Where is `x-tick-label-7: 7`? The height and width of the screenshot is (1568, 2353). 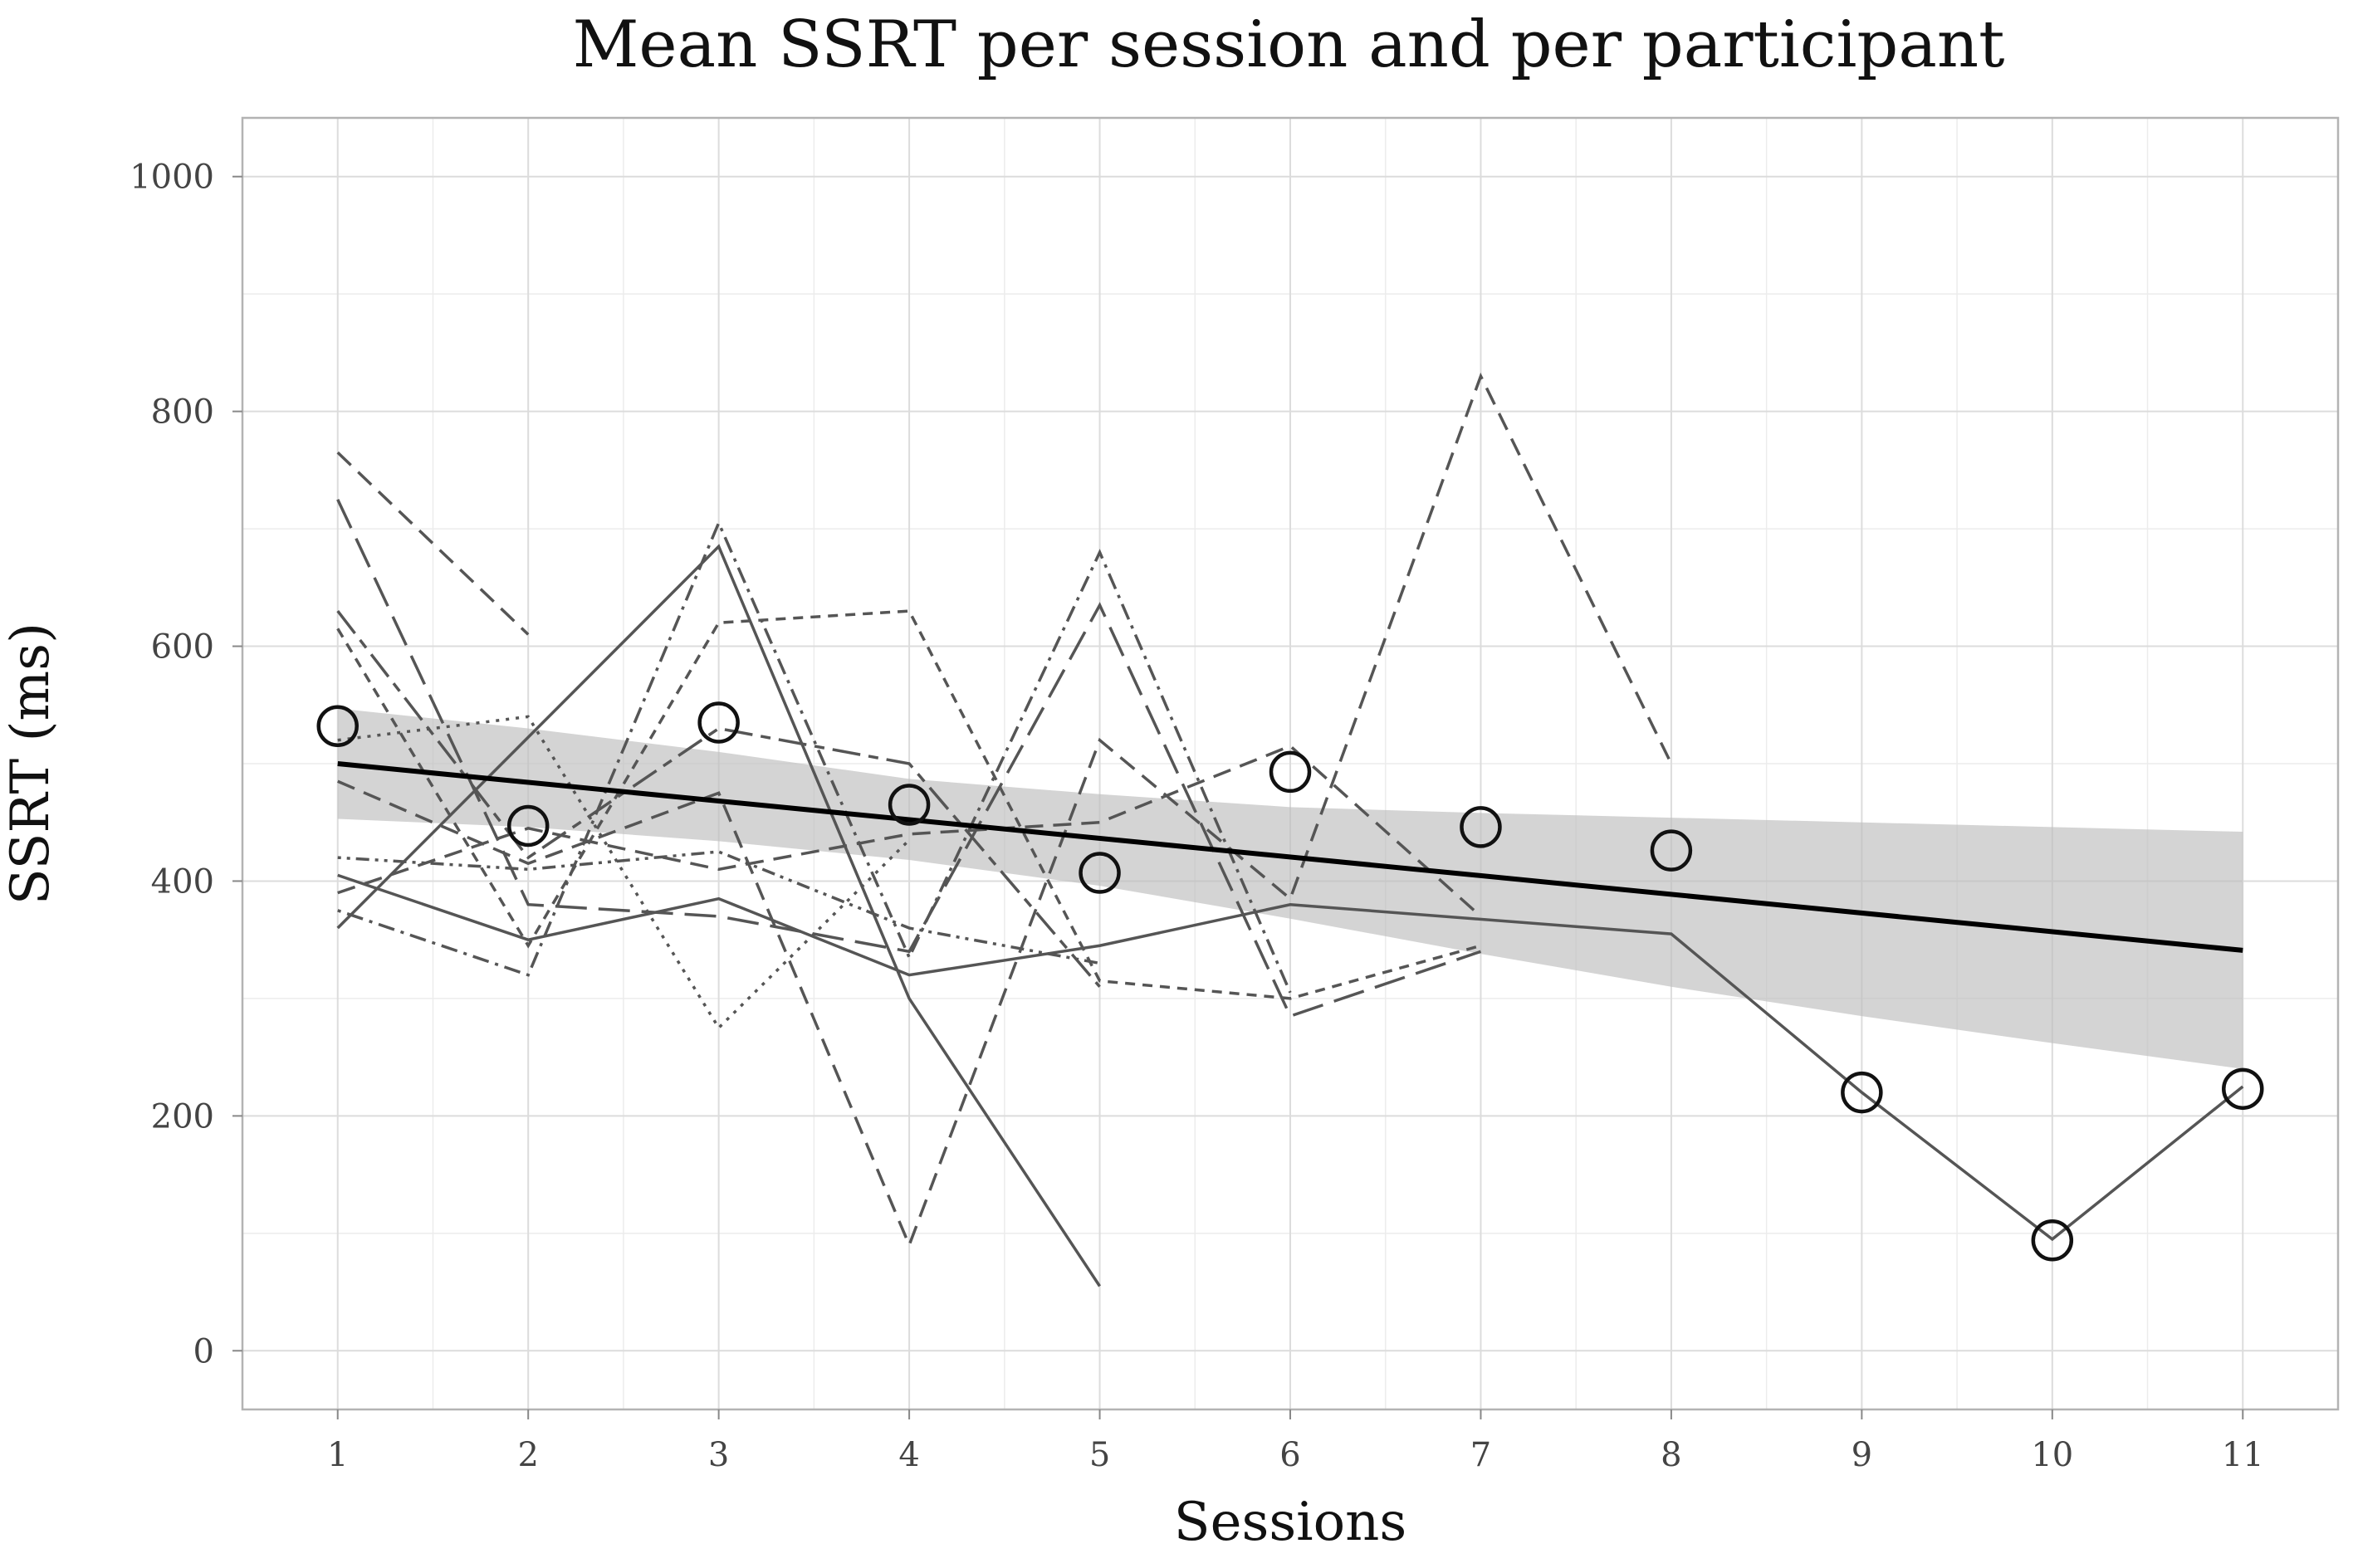
x-tick-label-7: 7 is located at coordinates (1481, 1455).